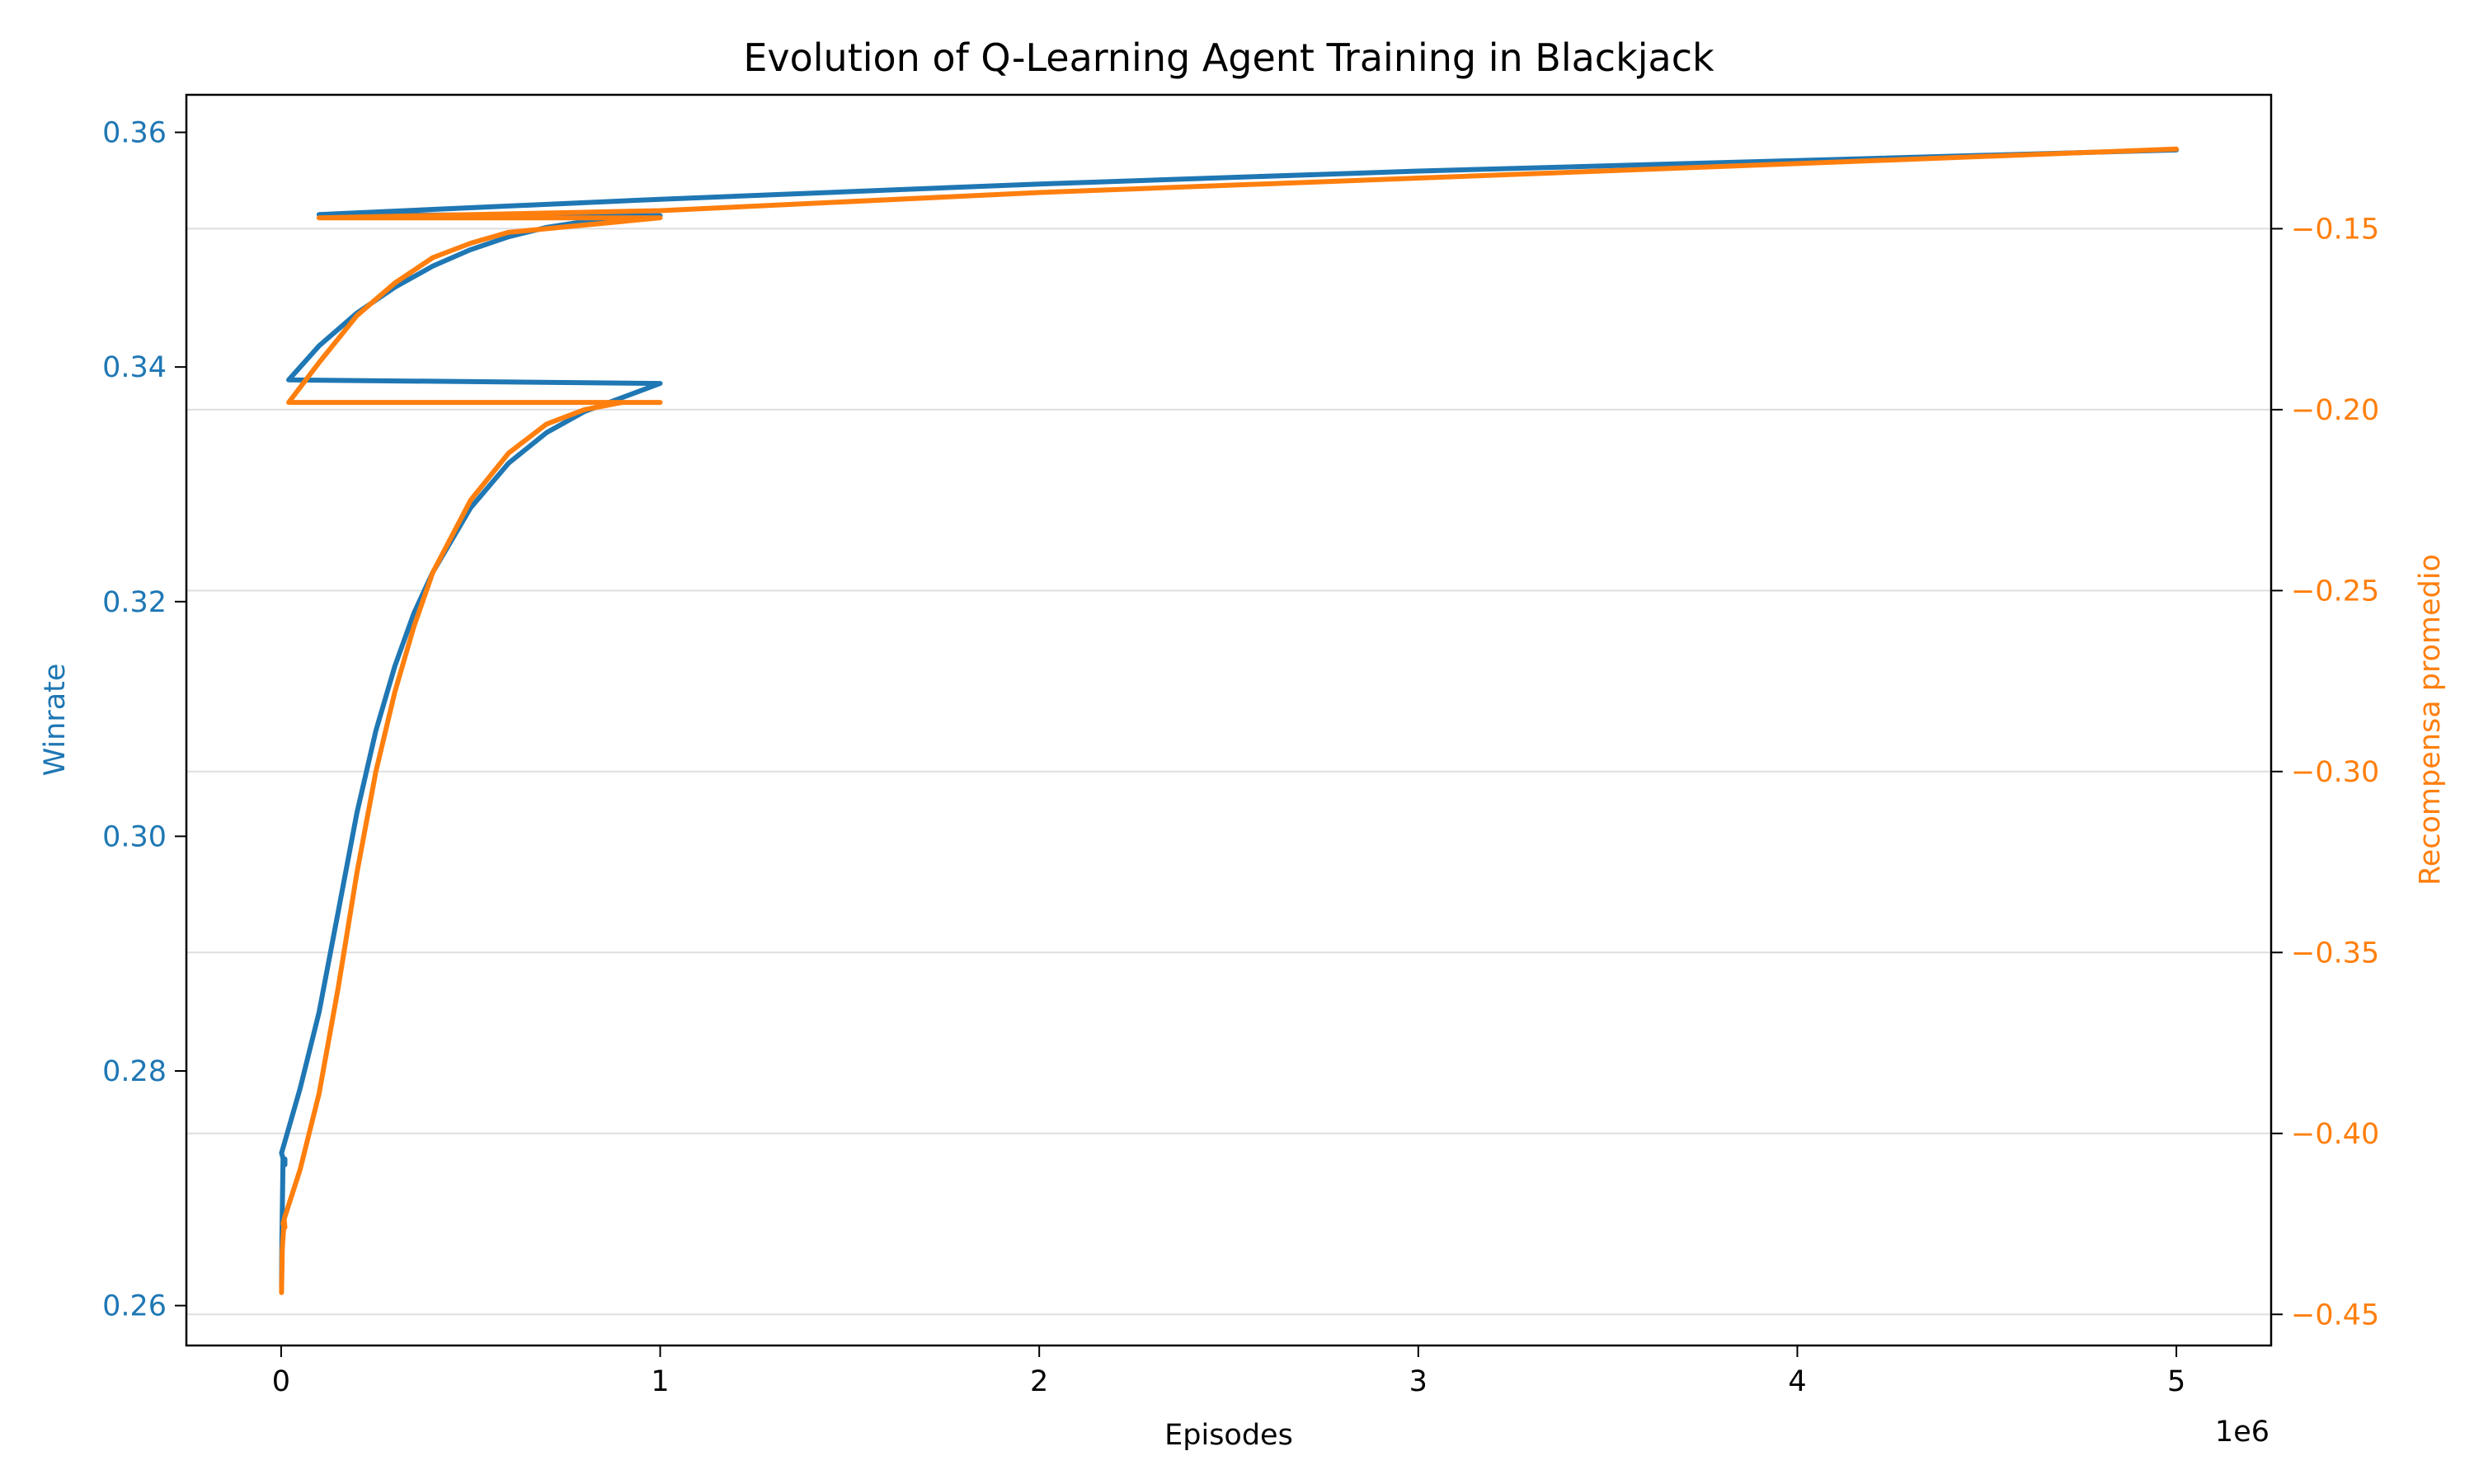 Image resolution: width=2474 pixels, height=1484 pixels. I want to click on x-axis-label: Episodes, so click(1228, 1435).